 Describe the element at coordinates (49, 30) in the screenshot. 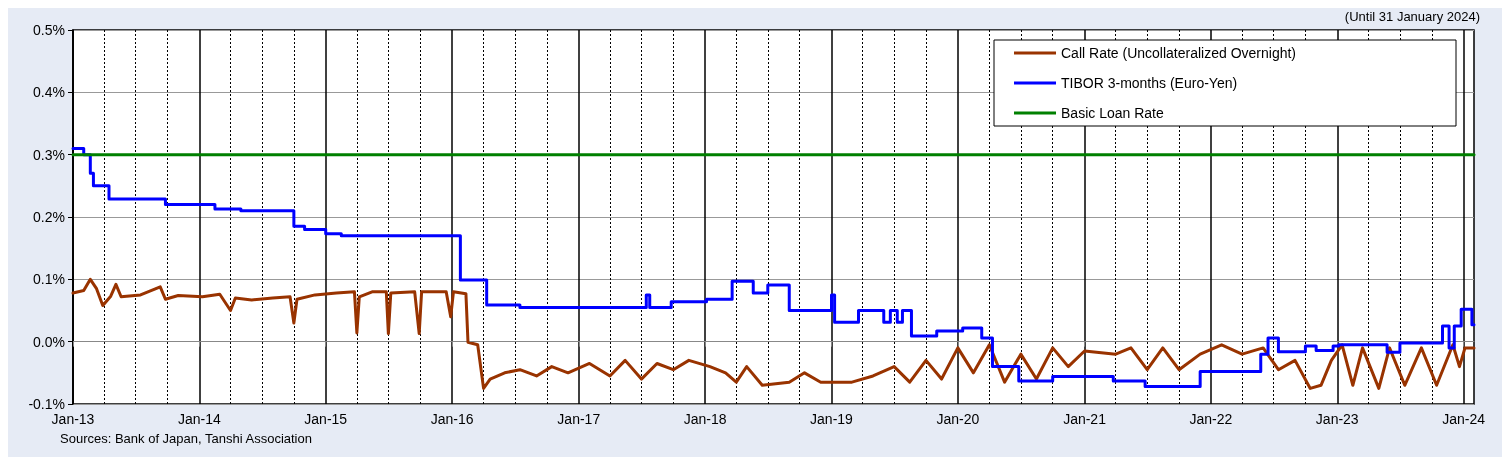

I see `y-tick-label: 0.5%` at that location.